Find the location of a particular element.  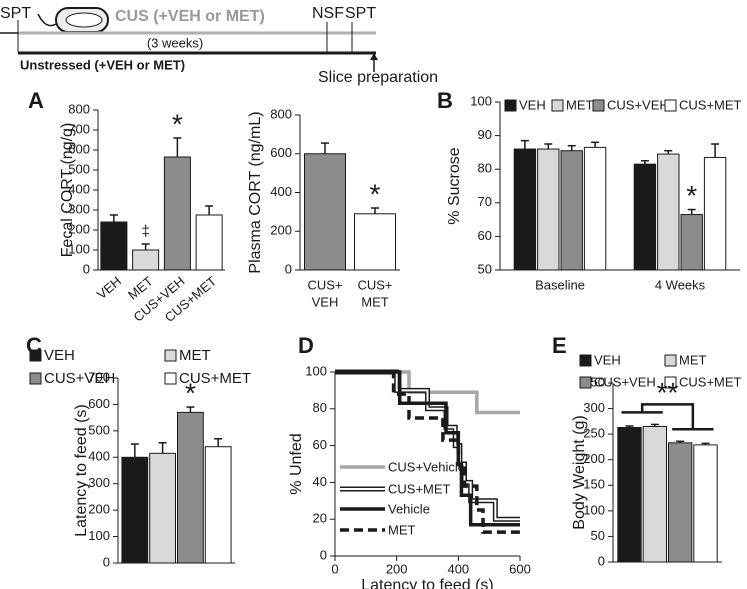

timeline-label: Slice preparation is located at coordinates (378, 77).